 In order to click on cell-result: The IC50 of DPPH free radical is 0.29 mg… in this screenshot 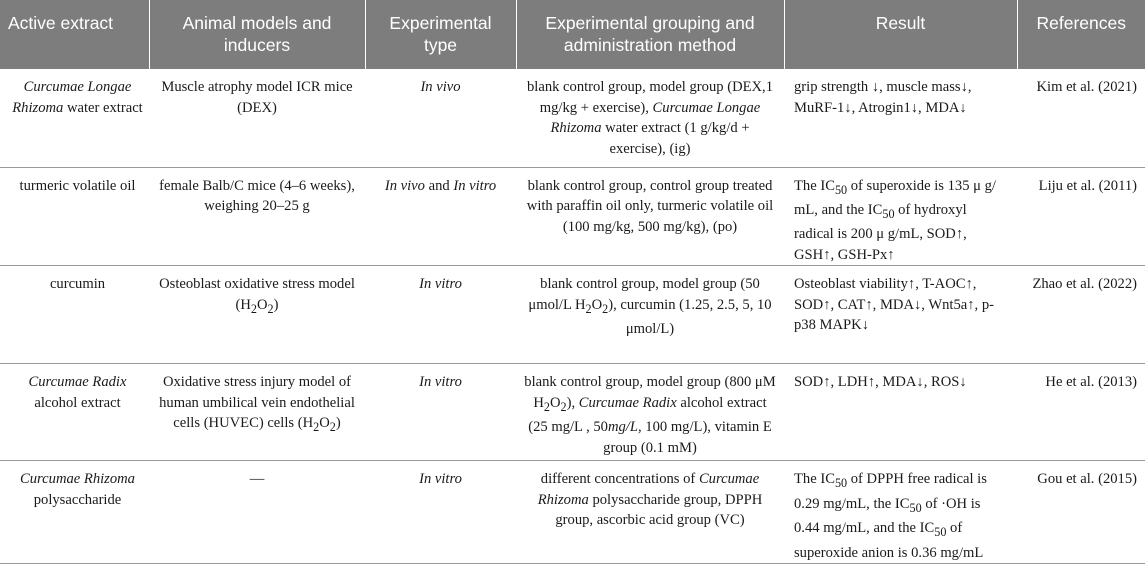, I will do `click(900, 512)`.